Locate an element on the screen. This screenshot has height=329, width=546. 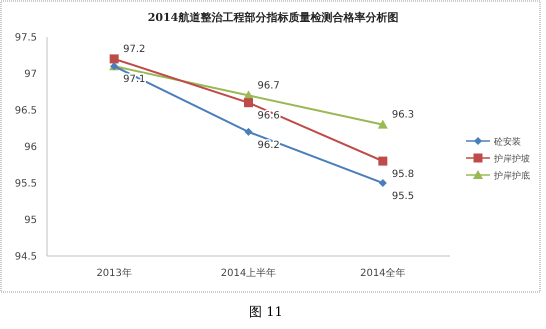
y-tick-label: 96 is located at coordinates (30, 147).